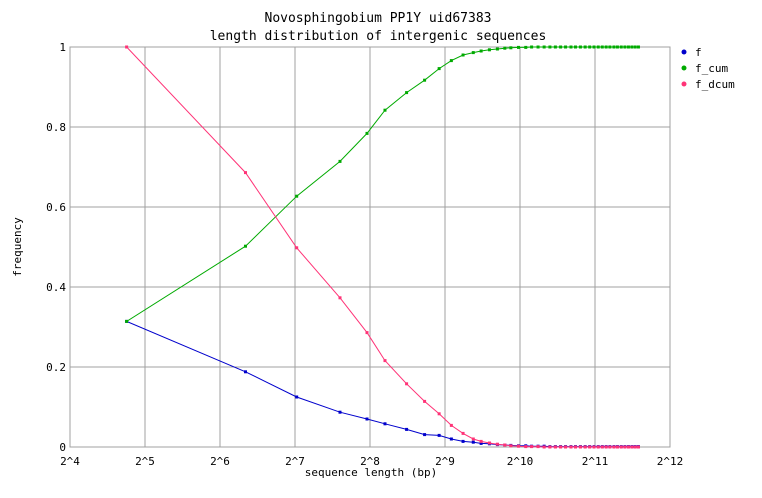 This screenshot has width=762, height=498. I want to click on x-tick-label: 2^8, so click(370, 461).